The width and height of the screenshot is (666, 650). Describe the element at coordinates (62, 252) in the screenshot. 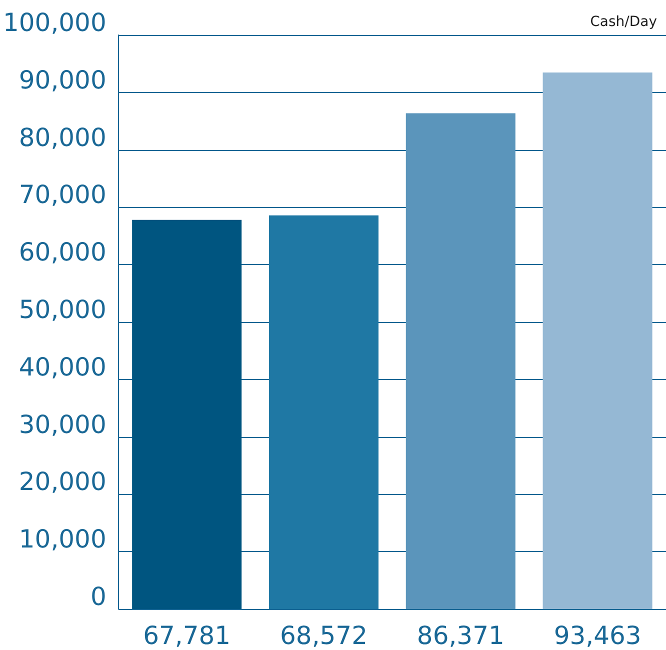

I see `y-tick-label: 60,000` at that location.